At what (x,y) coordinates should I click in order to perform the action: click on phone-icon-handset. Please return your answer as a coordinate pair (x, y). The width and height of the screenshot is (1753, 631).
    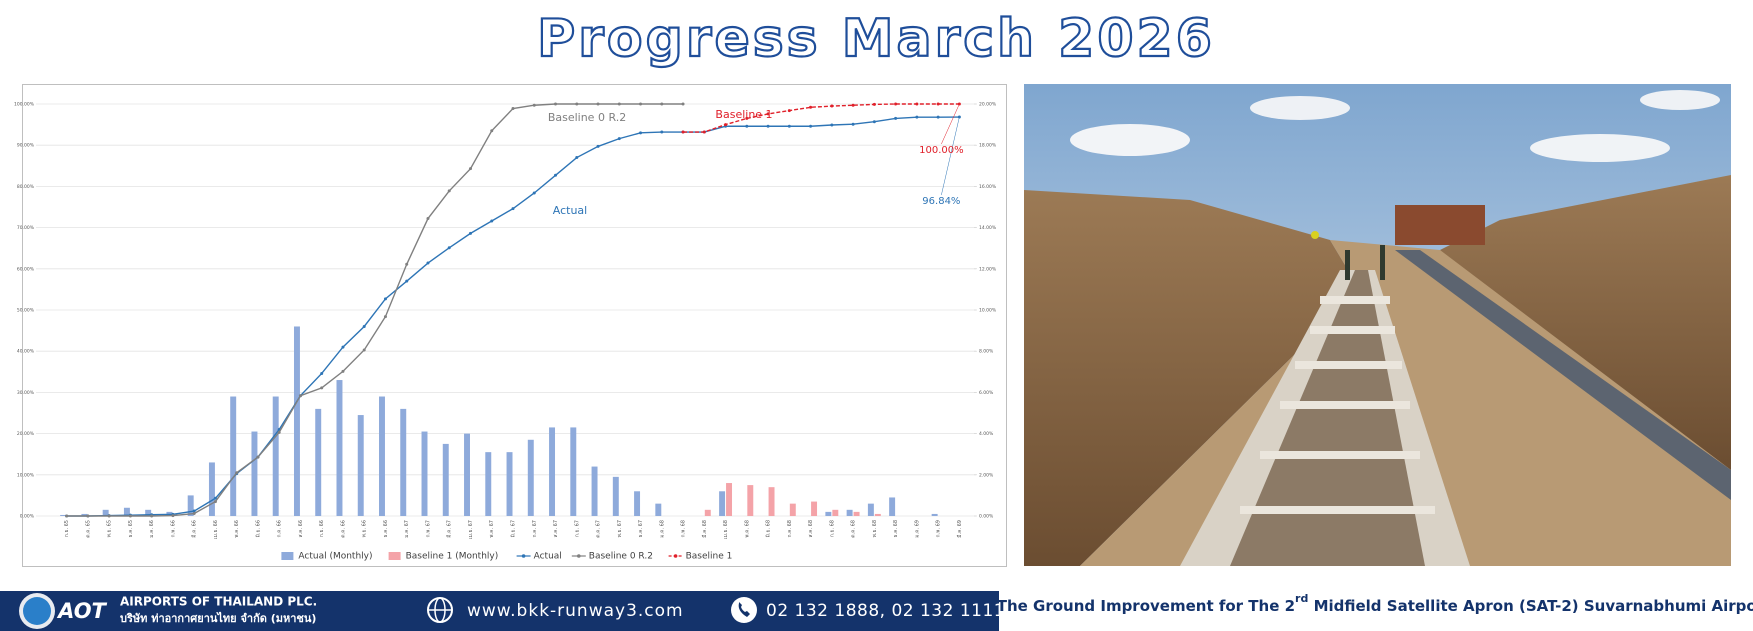
    Looking at the image, I should click on (744, 609).